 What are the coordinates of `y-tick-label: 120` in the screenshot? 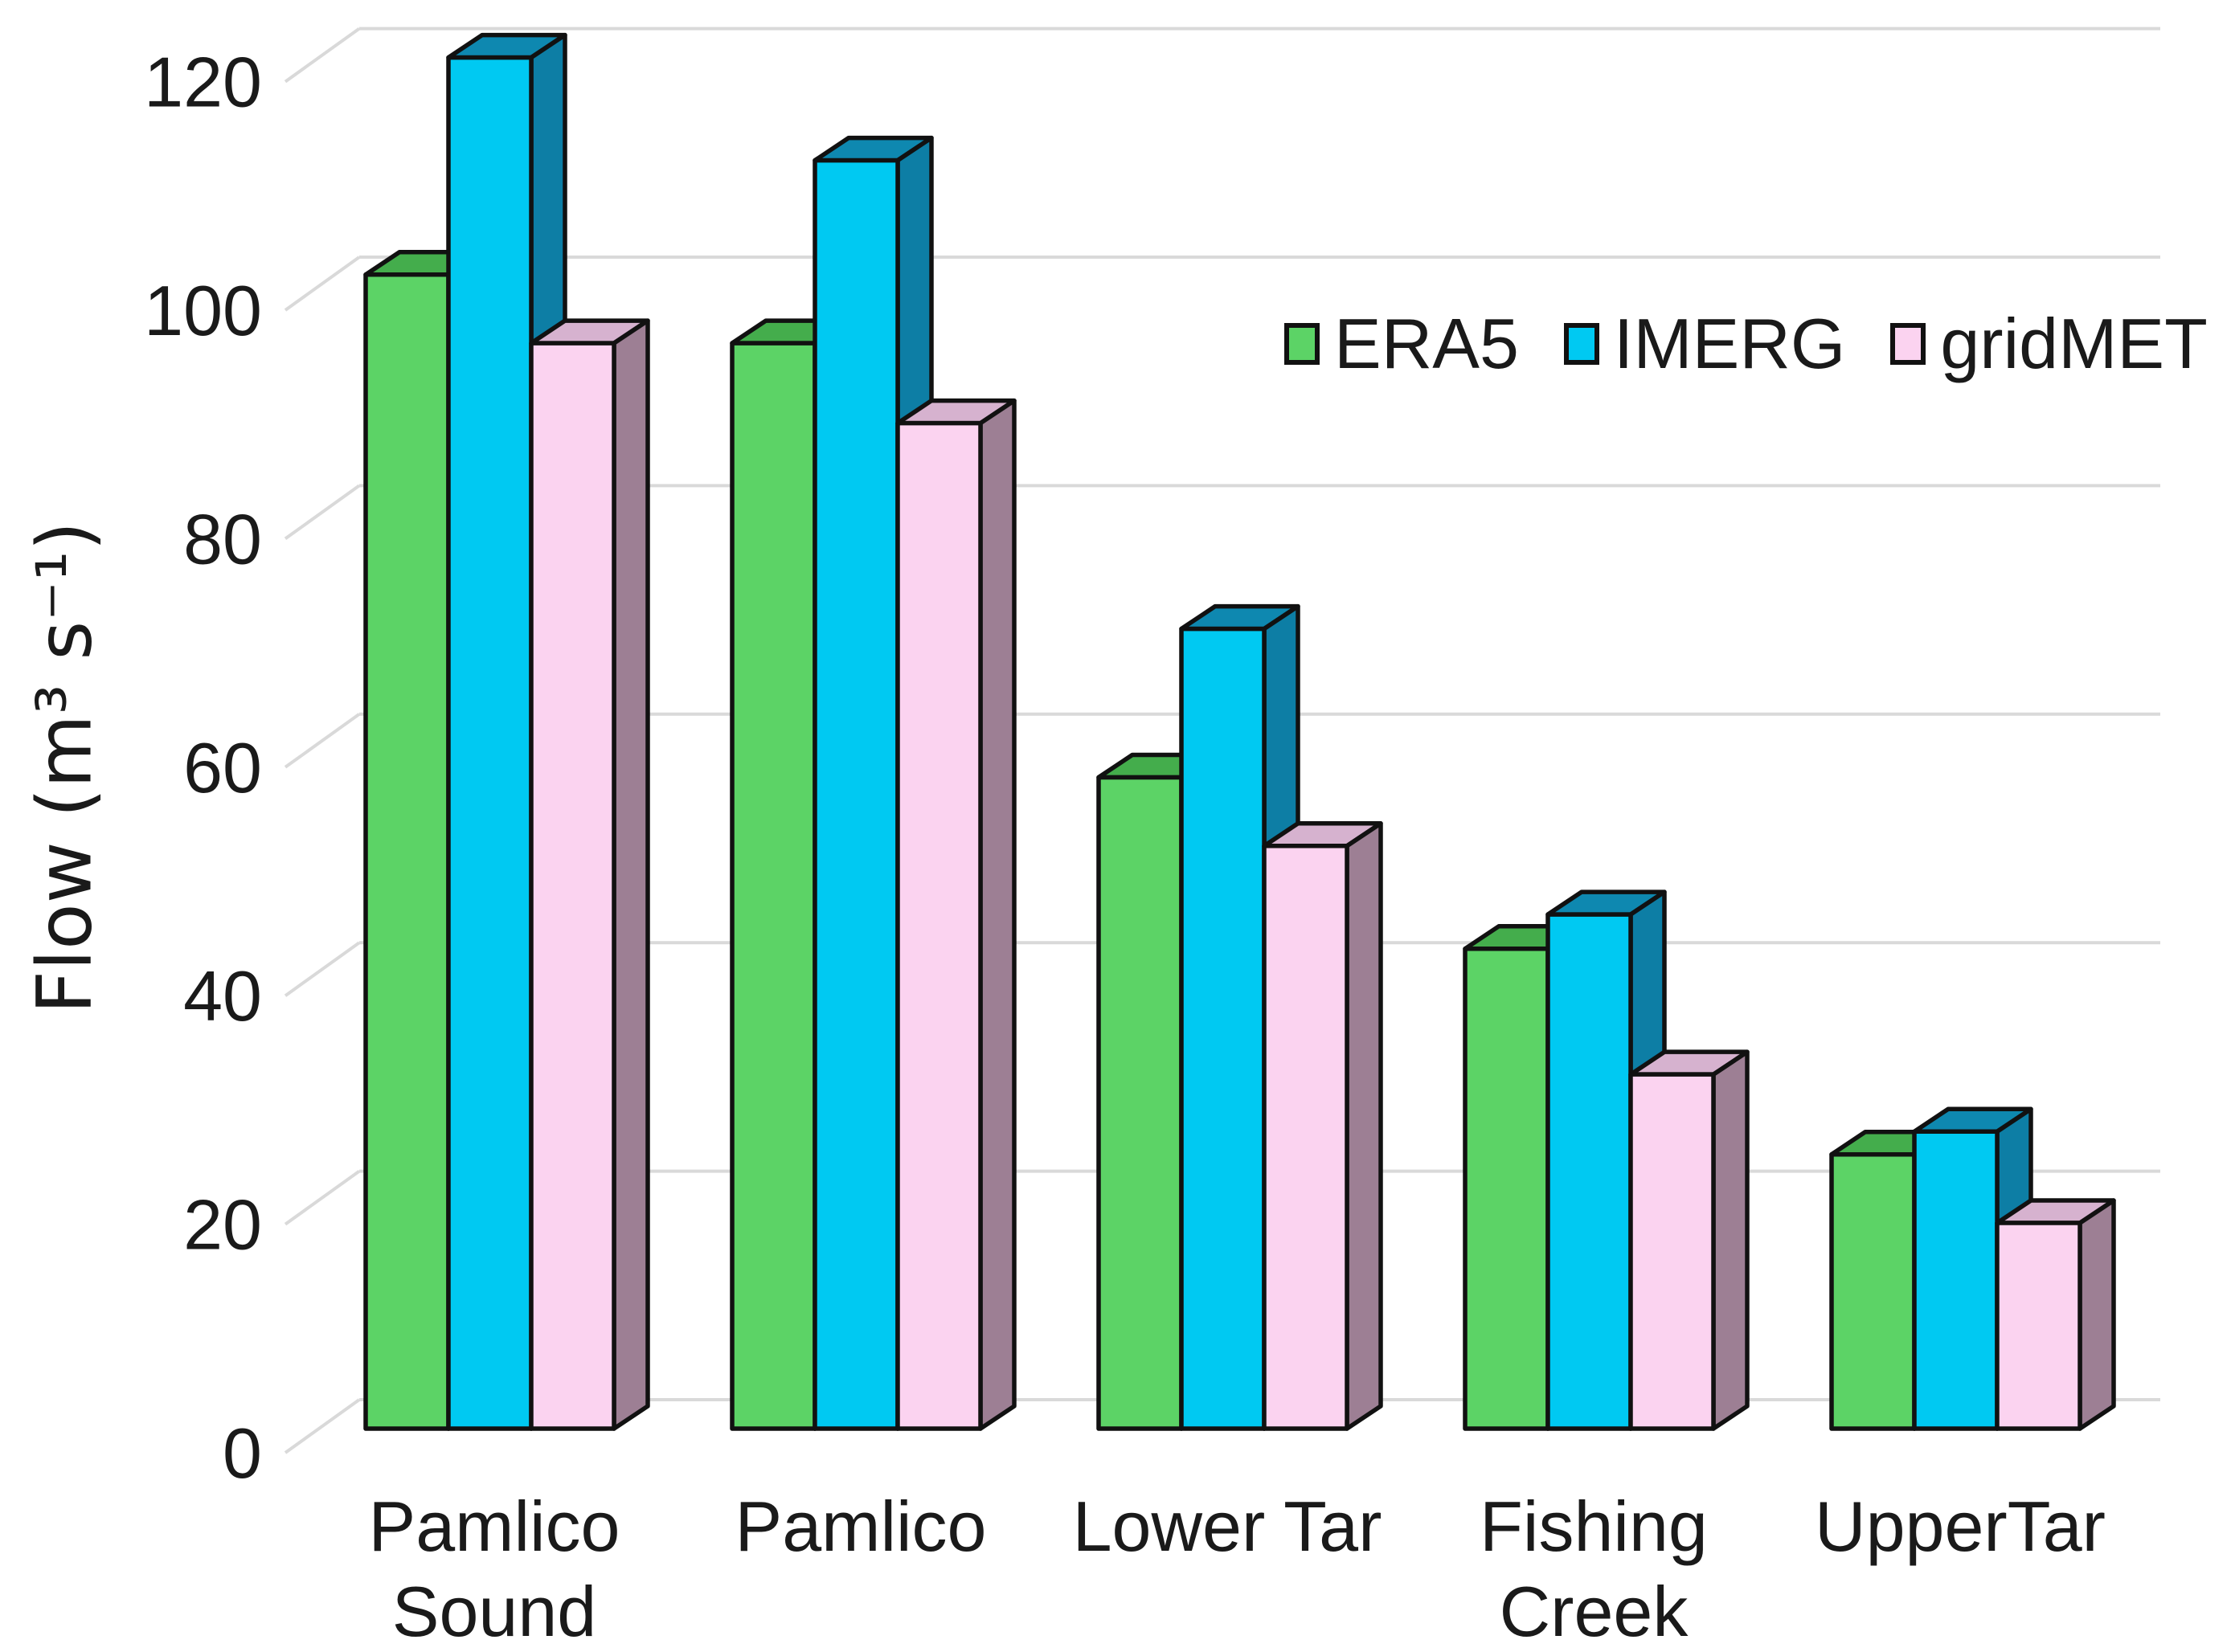 It's located at (203, 82).